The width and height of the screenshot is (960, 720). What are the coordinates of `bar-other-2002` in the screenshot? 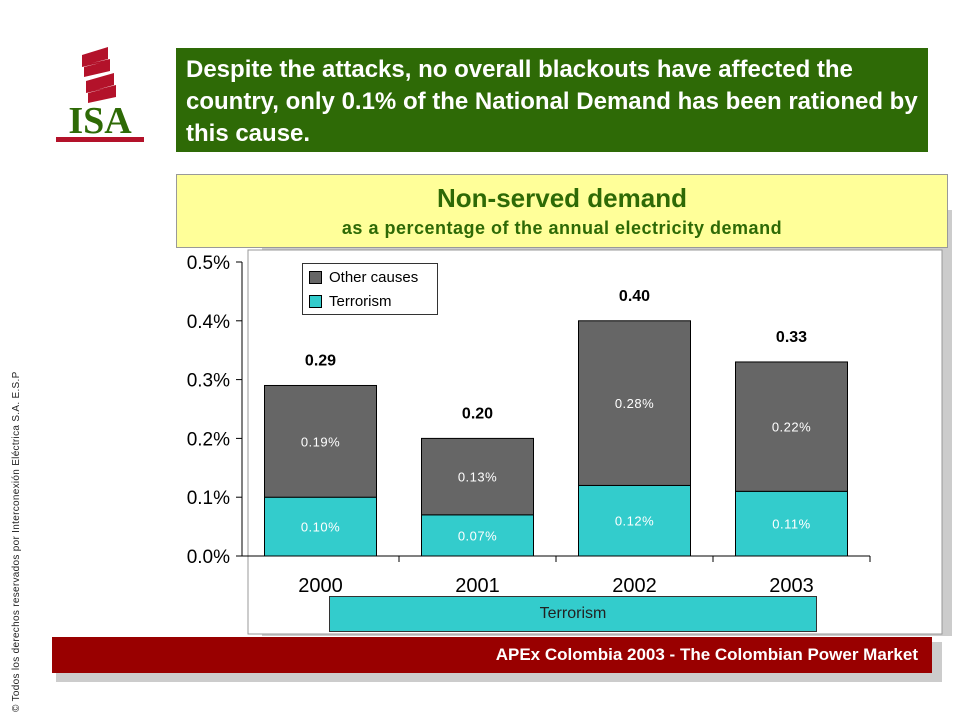 It's located at (634, 403).